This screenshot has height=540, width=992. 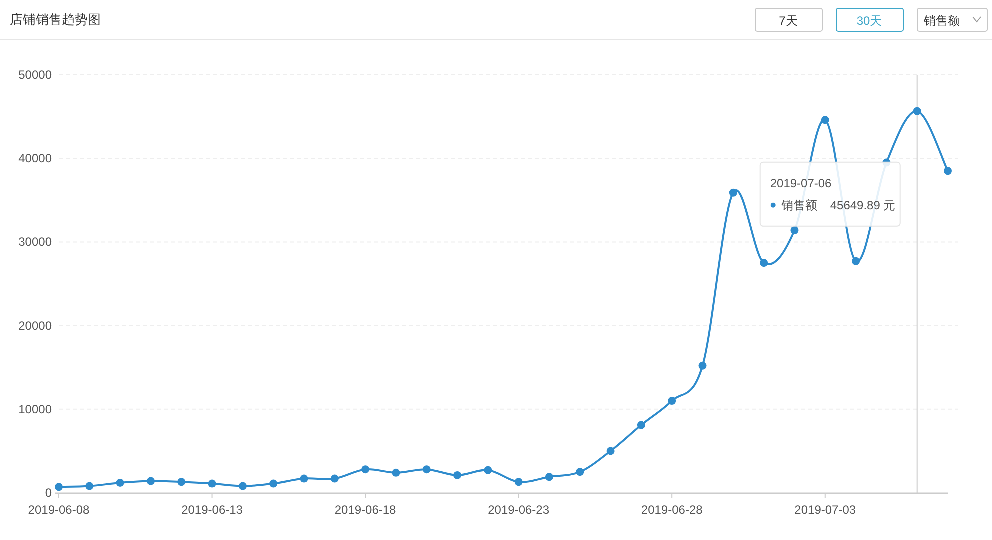 What do you see at coordinates (496, 24) in the screenshot?
I see `header: 店铺销售趋势图 7天 30天 销售额` at bounding box center [496, 24].